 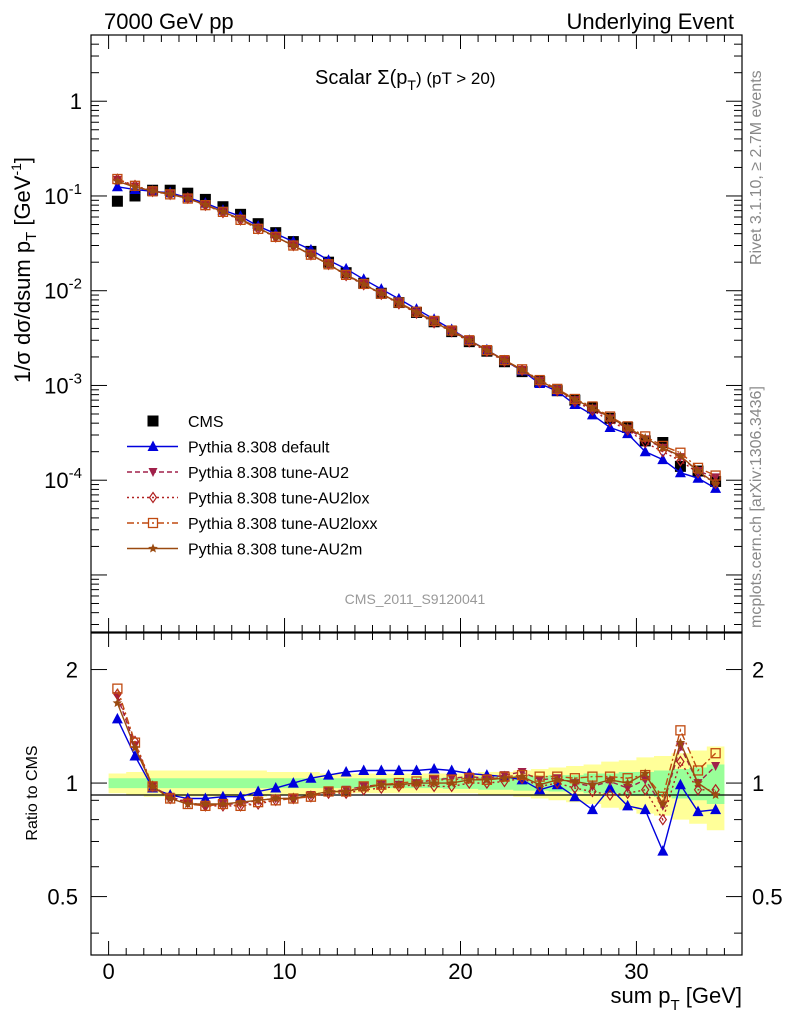 I want to click on ratio-series, so click(x=416, y=769).